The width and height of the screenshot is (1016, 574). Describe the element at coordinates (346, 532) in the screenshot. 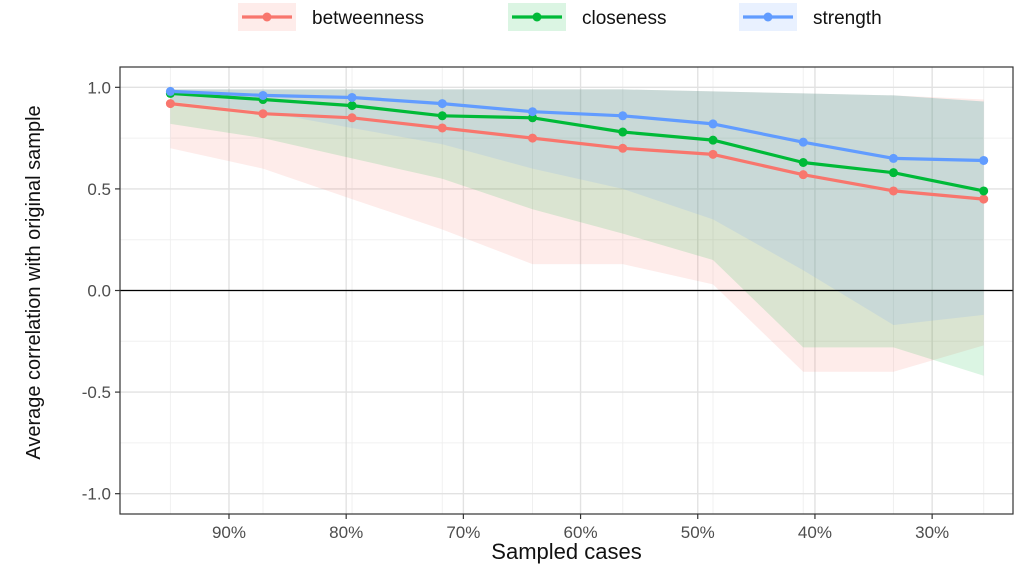

I see `x-tick-label: 80%` at that location.